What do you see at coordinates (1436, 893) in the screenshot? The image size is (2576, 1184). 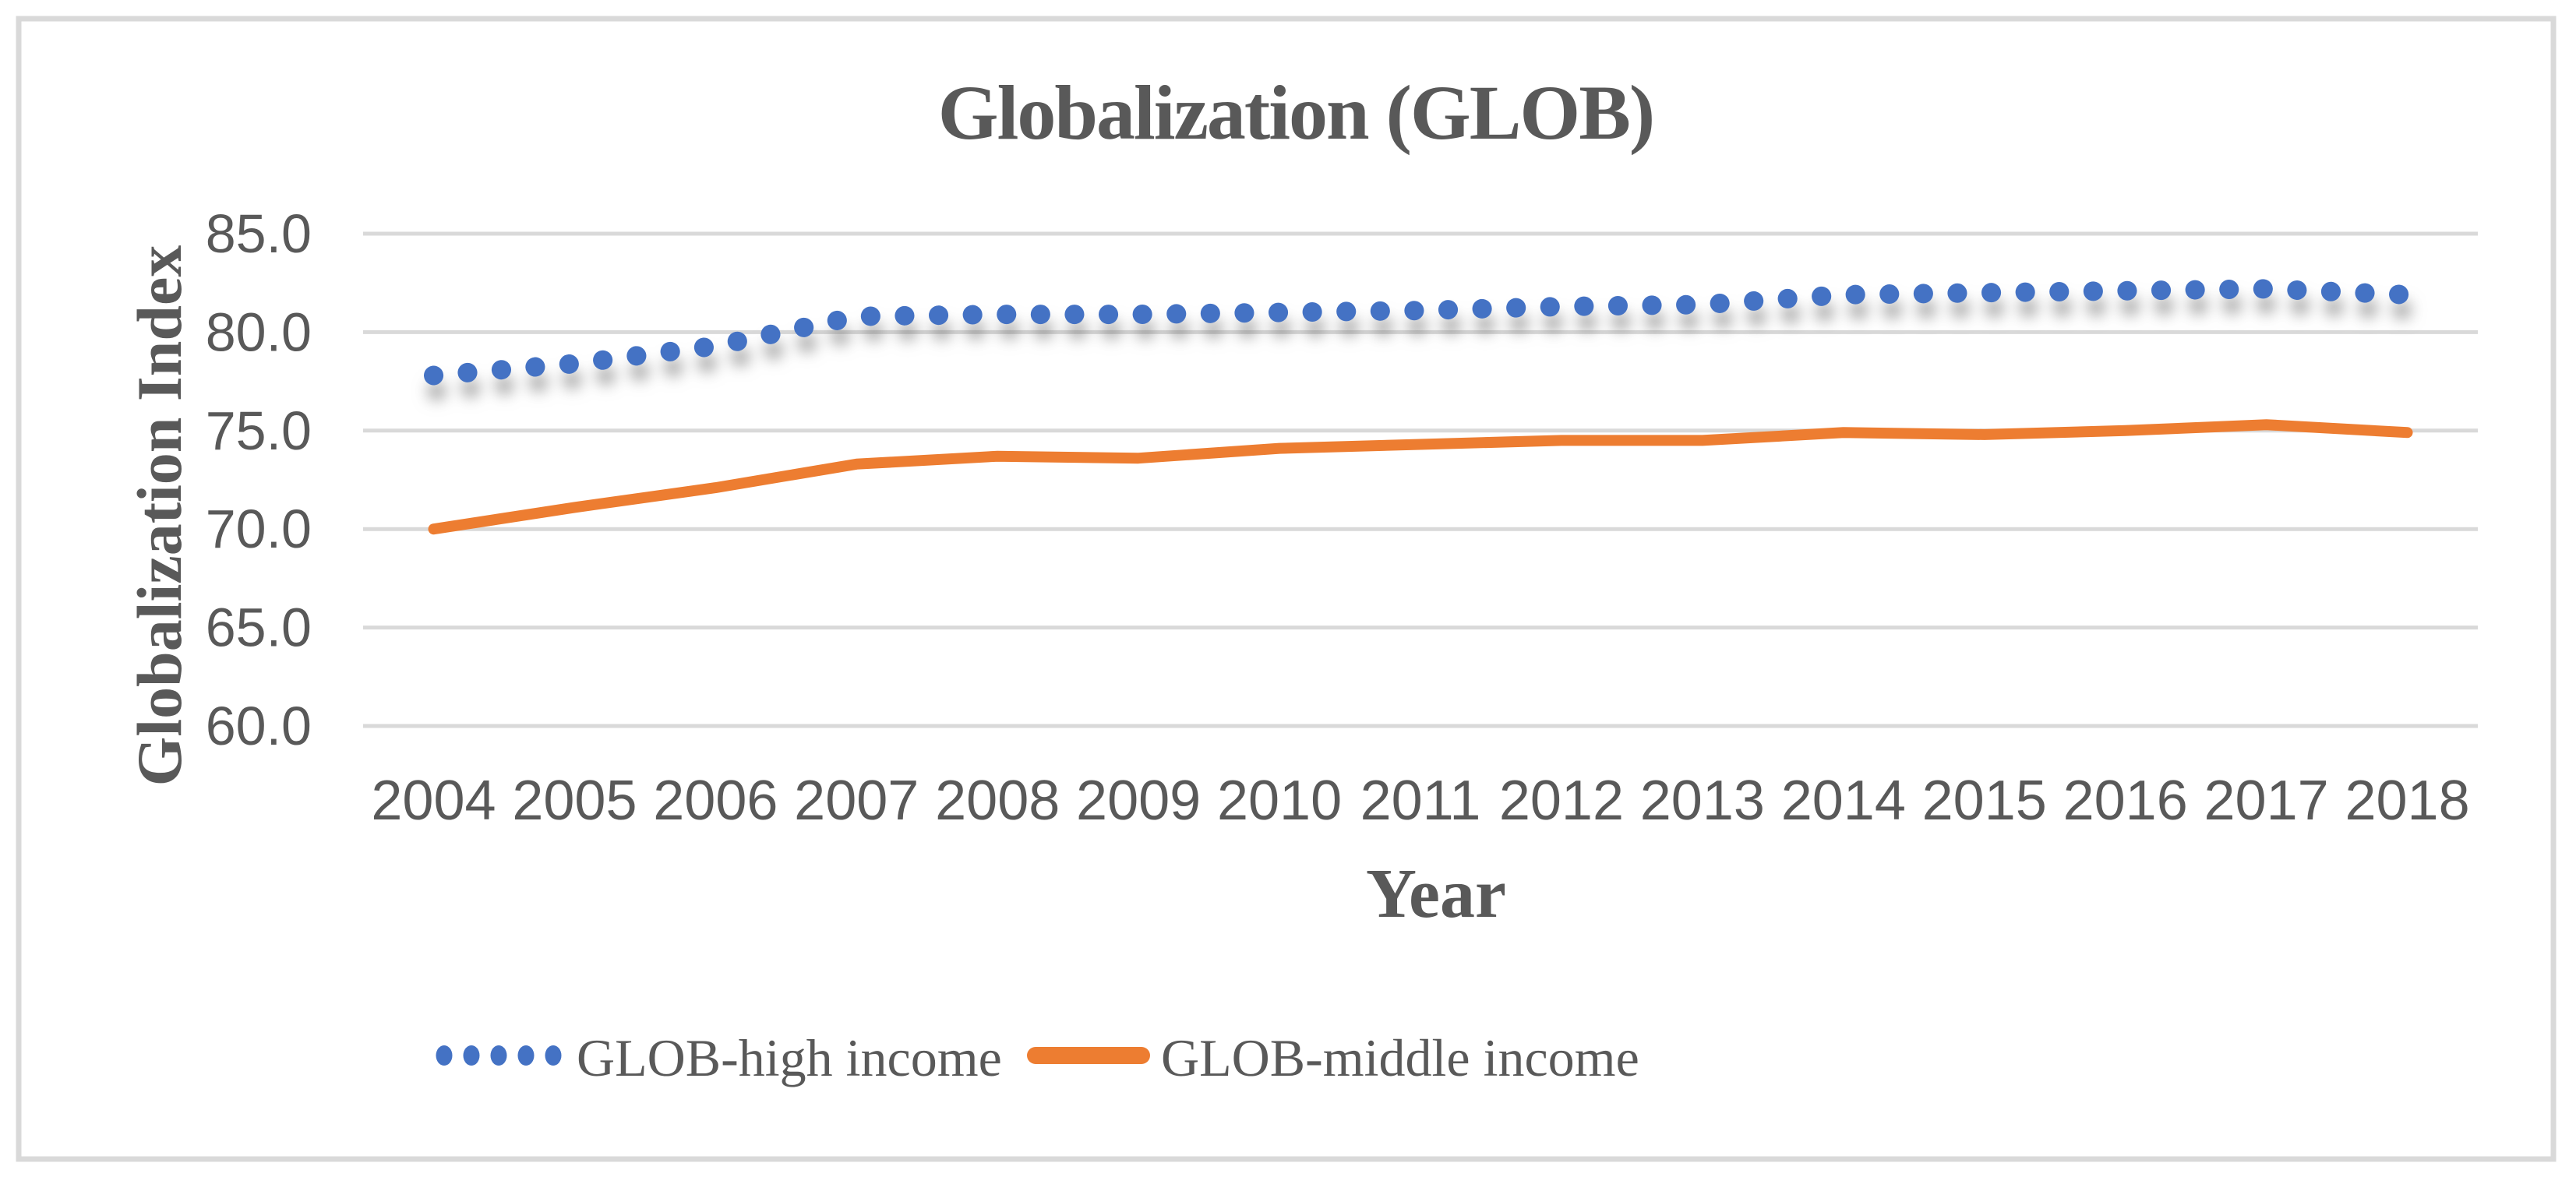 I see `x-axis-title: Year` at bounding box center [1436, 893].